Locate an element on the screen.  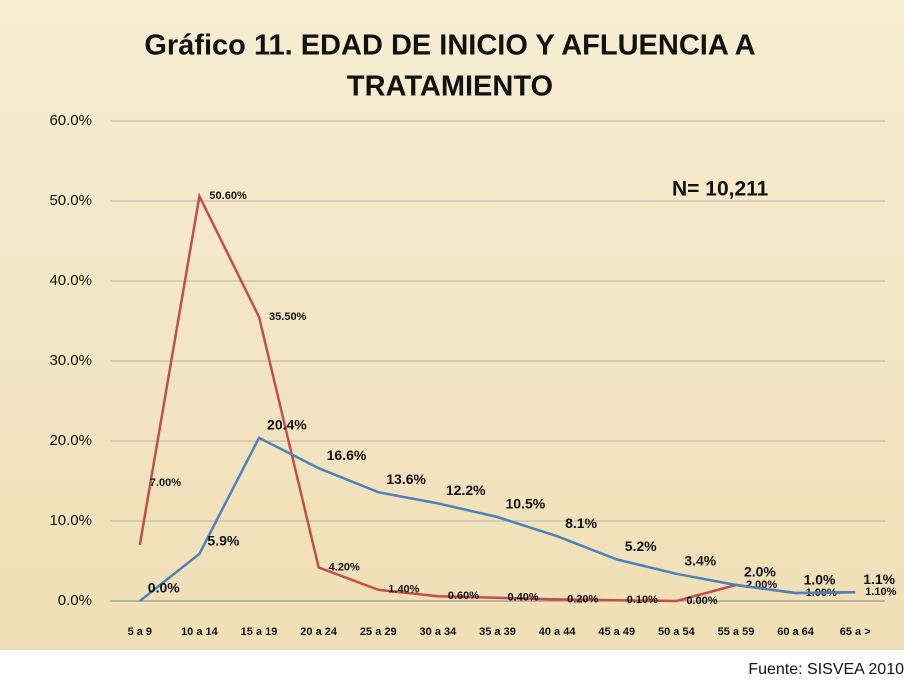
data-label: 0.00% is located at coordinates (701, 601).